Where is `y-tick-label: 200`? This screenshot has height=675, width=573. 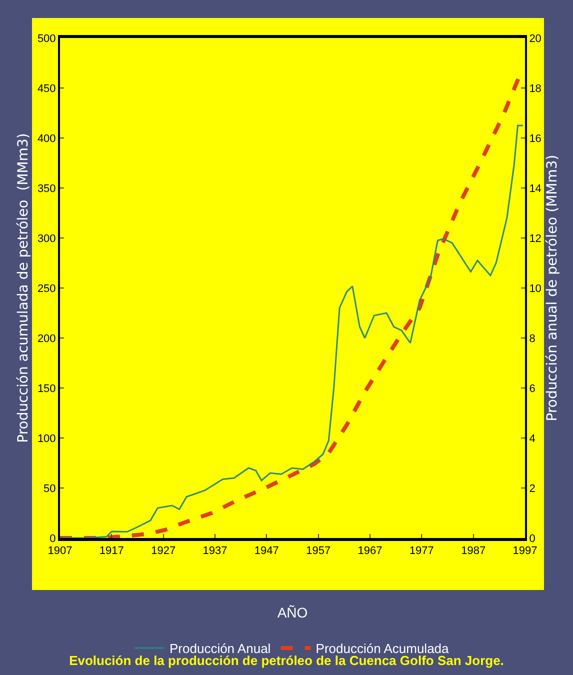 y-tick-label: 200 is located at coordinates (46, 338).